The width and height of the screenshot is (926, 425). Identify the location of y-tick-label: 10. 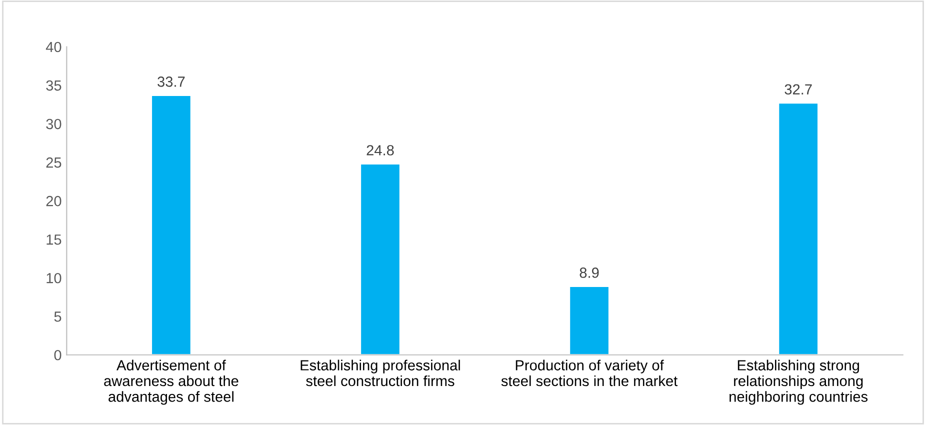
(54, 278).